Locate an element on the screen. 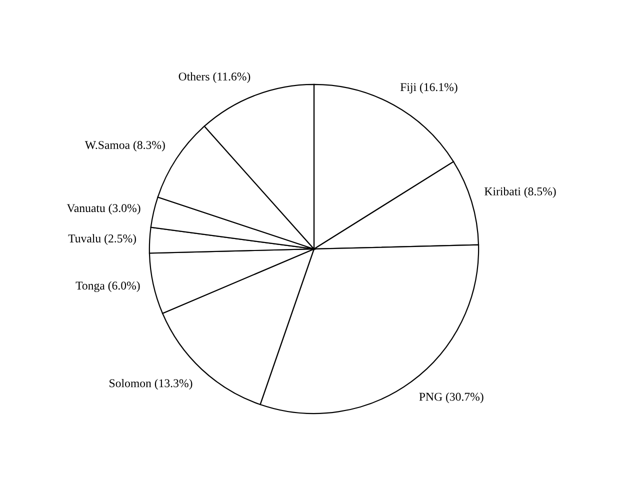 This screenshot has width=628, height=503. slice-label: PNG (30.7%) is located at coordinates (451, 398).